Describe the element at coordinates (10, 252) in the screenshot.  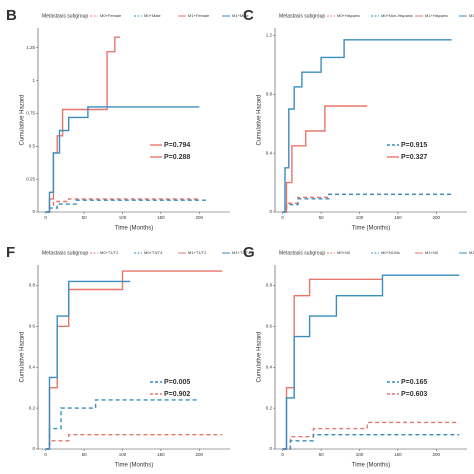
I see `panel-letter: F` at that location.